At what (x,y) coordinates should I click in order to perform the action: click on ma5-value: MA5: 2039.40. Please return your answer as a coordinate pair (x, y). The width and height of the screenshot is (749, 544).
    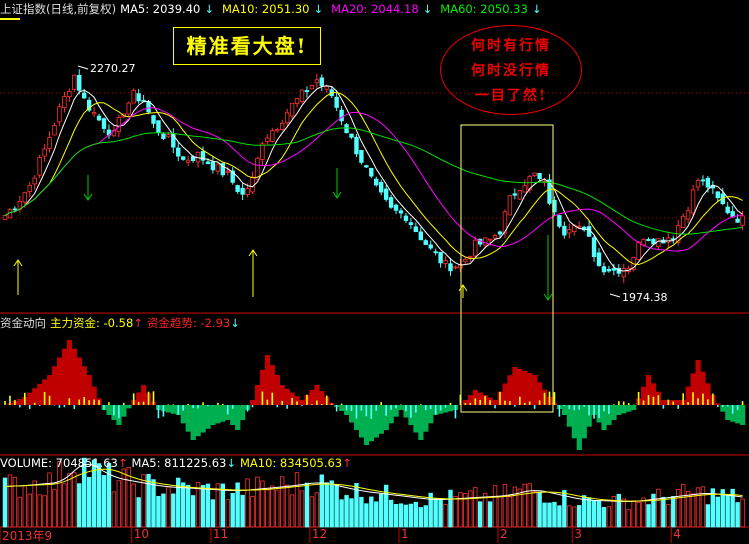
    Looking at the image, I should click on (160, 9).